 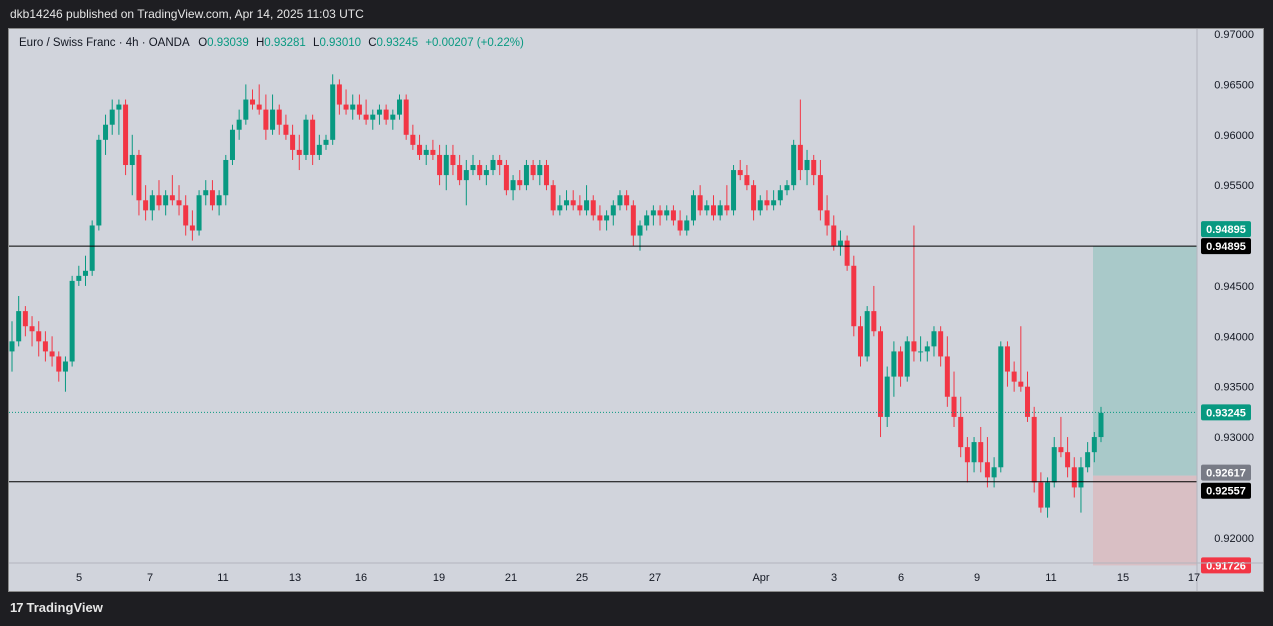 What do you see at coordinates (104, 43) in the screenshot?
I see `symbol-name: Euro / Swiss Franc · 4h · OANDA` at bounding box center [104, 43].